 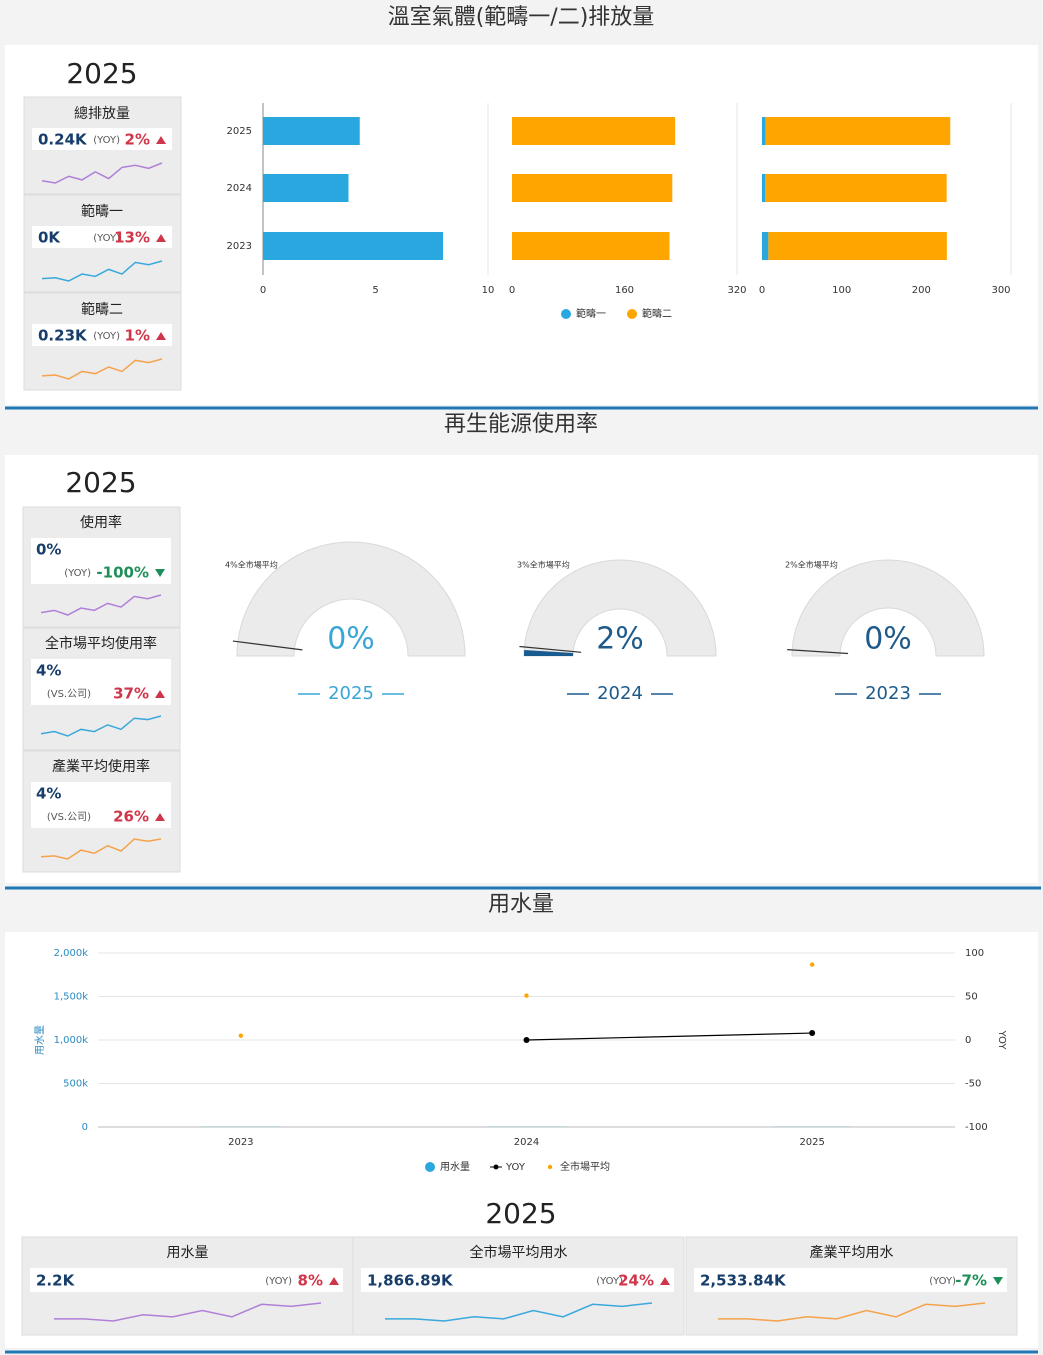 What do you see at coordinates (549, 652) in the screenshot?
I see `gauge-value` at bounding box center [549, 652].